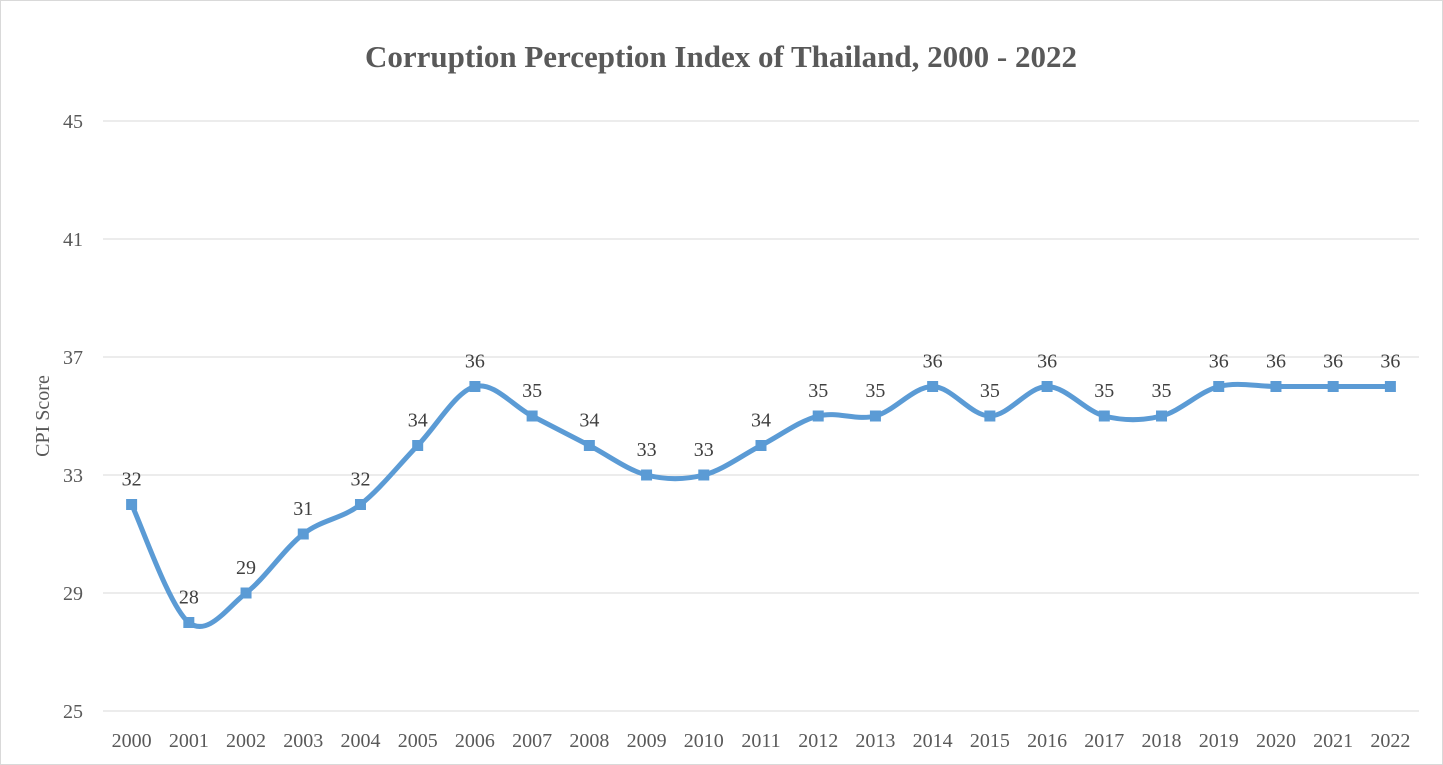 The height and width of the screenshot is (765, 1443). I want to click on x-tick-label: 2010, so click(704, 741).